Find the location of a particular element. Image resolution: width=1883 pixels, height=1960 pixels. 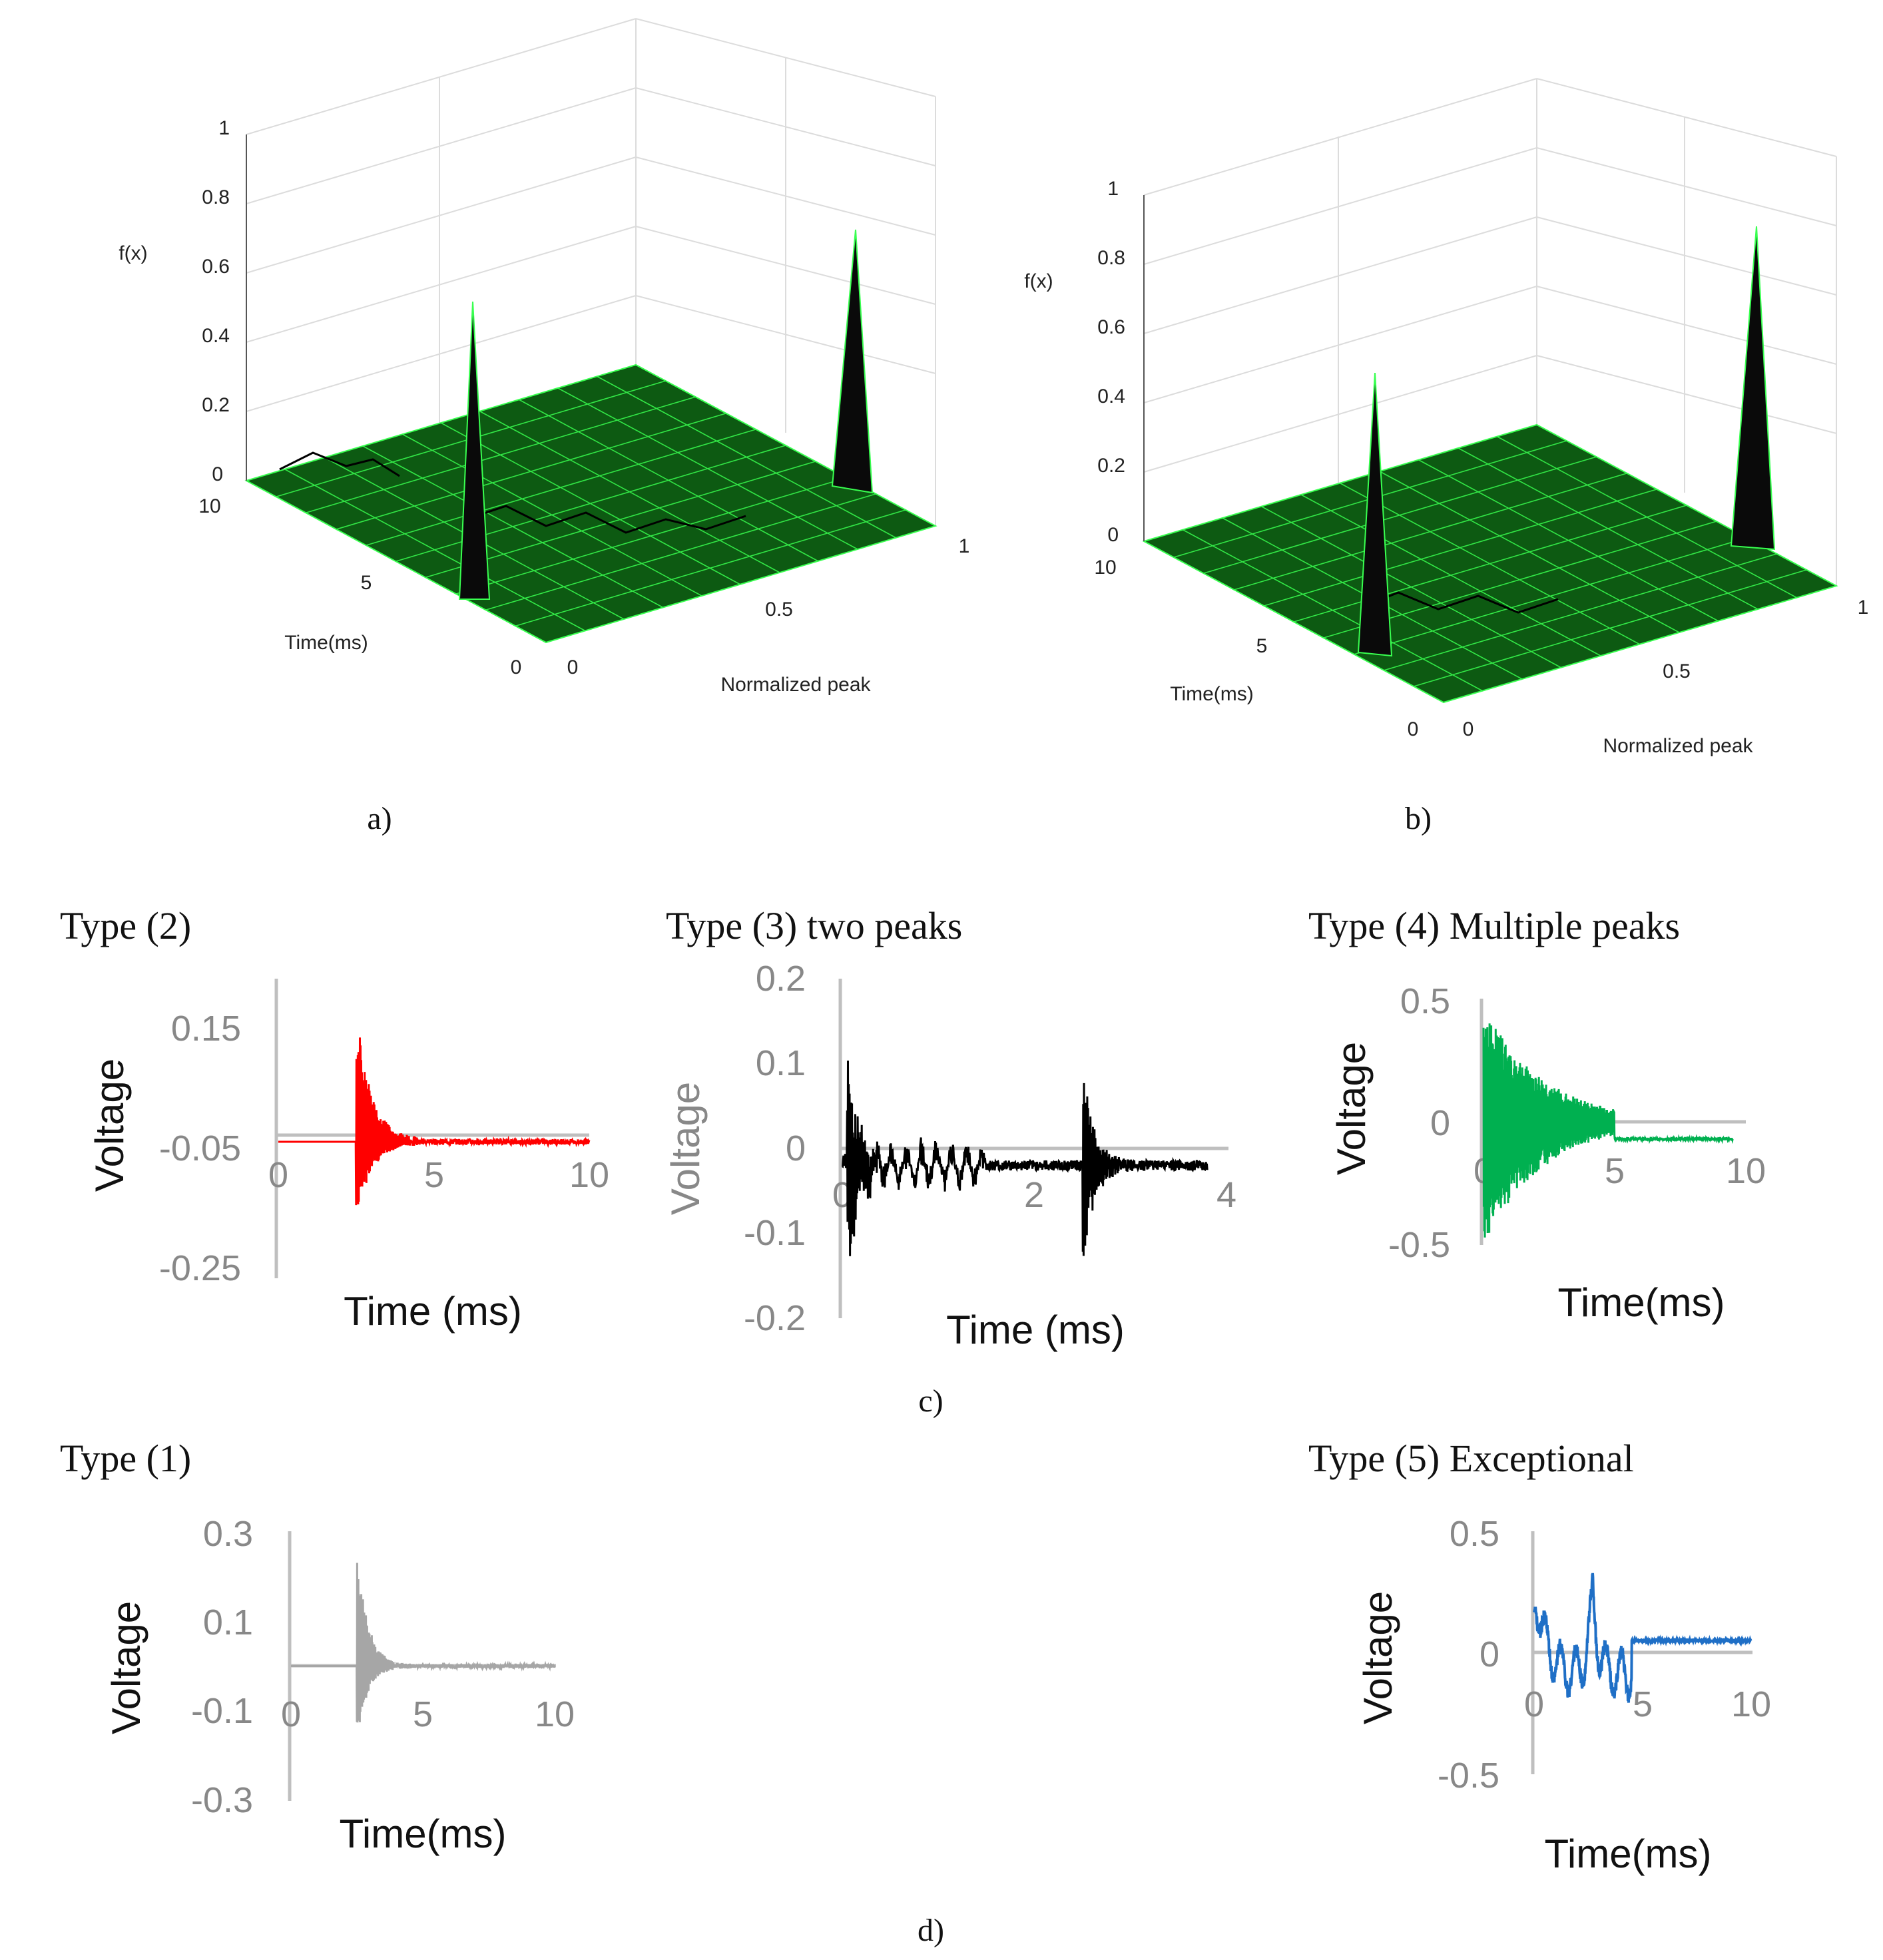

caption-d: d) is located at coordinates (931, 1931).